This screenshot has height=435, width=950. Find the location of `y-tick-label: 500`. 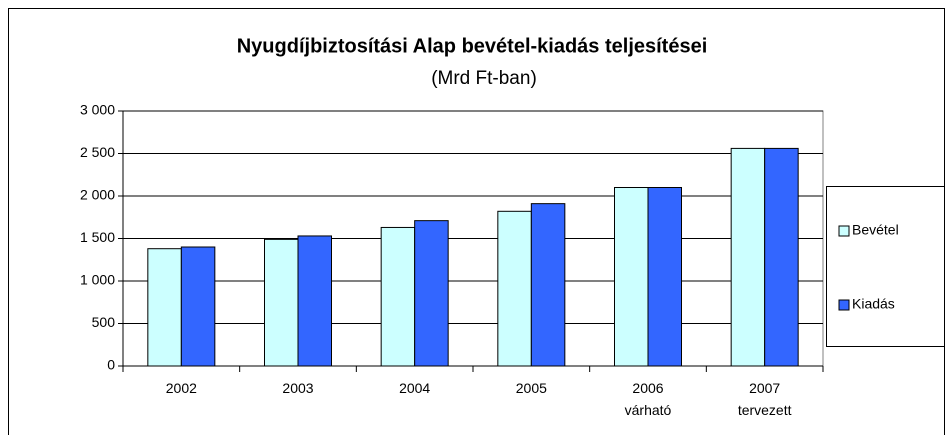

y-tick-label: 500 is located at coordinates (104, 322).